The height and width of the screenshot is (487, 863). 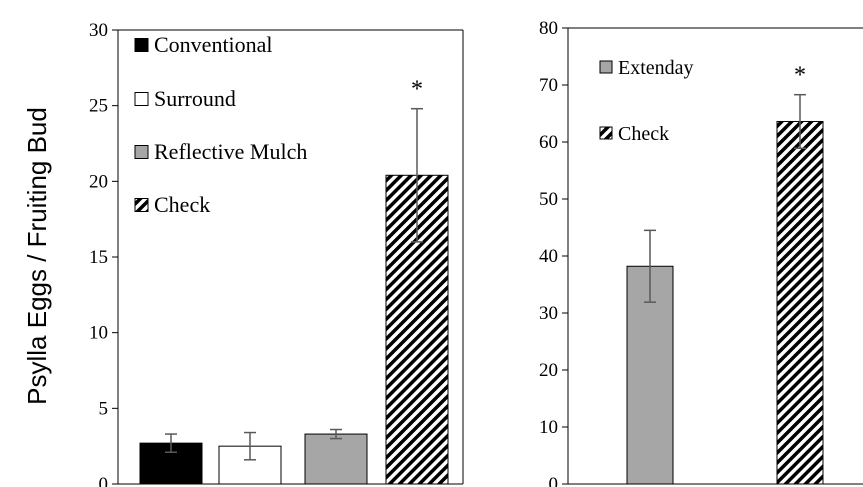 I want to click on y-tick-label: 70, so click(x=548, y=85).